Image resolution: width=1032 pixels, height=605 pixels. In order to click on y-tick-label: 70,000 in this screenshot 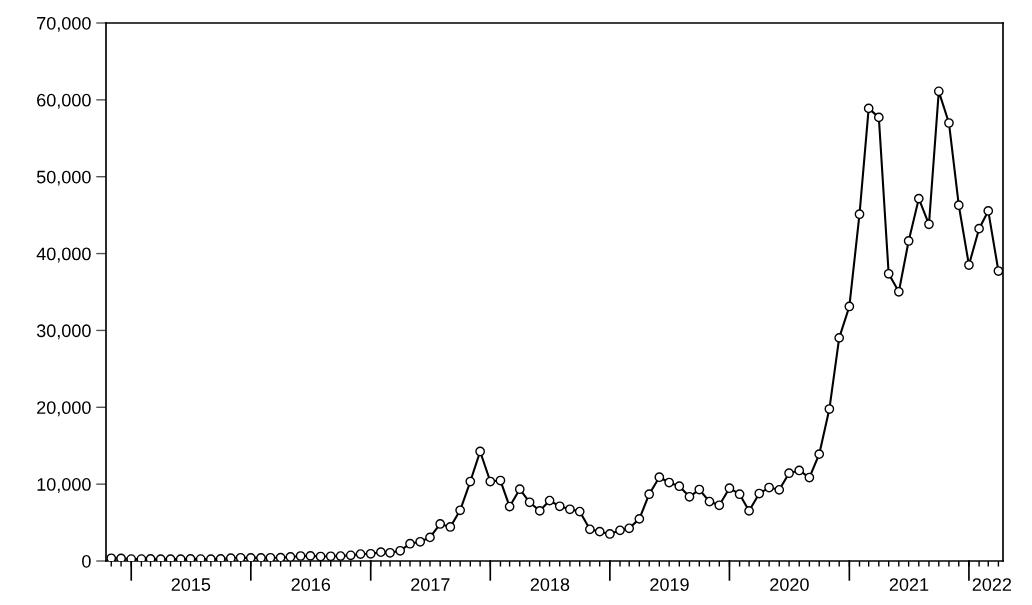, I will do `click(64, 24)`.